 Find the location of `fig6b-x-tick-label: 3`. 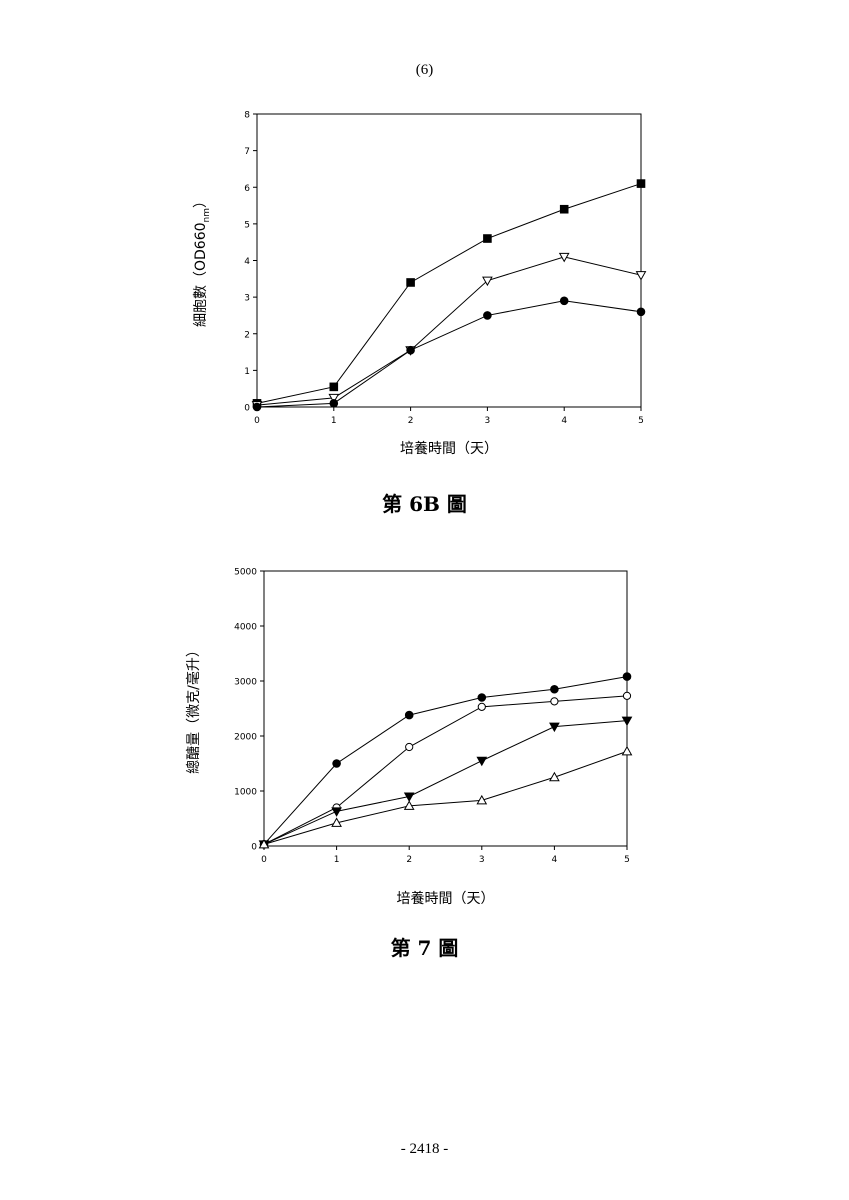

fig6b-x-tick-label: 3 is located at coordinates (488, 421).